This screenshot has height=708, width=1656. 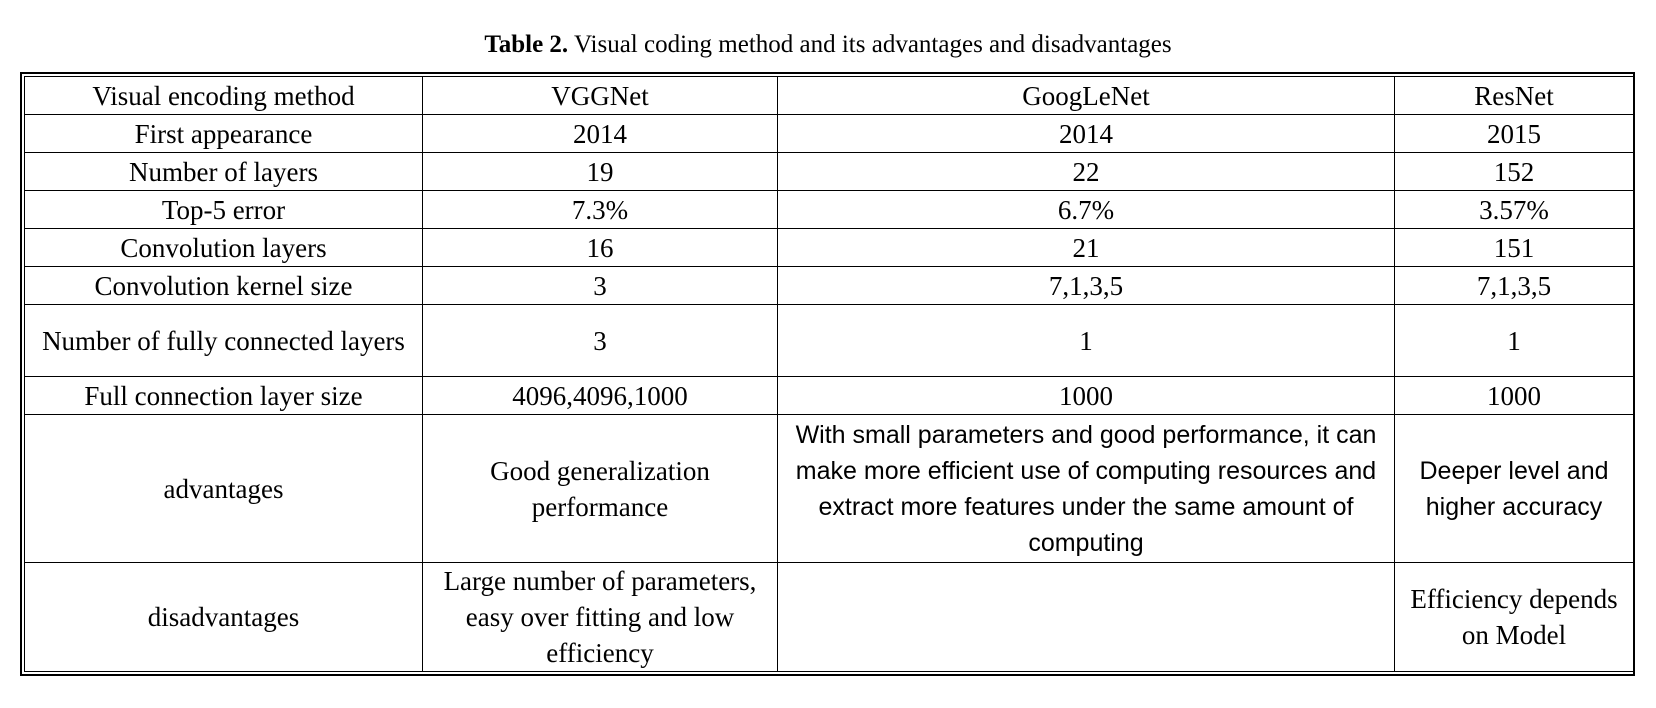 I want to click on table-cell: 152, so click(x=1514, y=171).